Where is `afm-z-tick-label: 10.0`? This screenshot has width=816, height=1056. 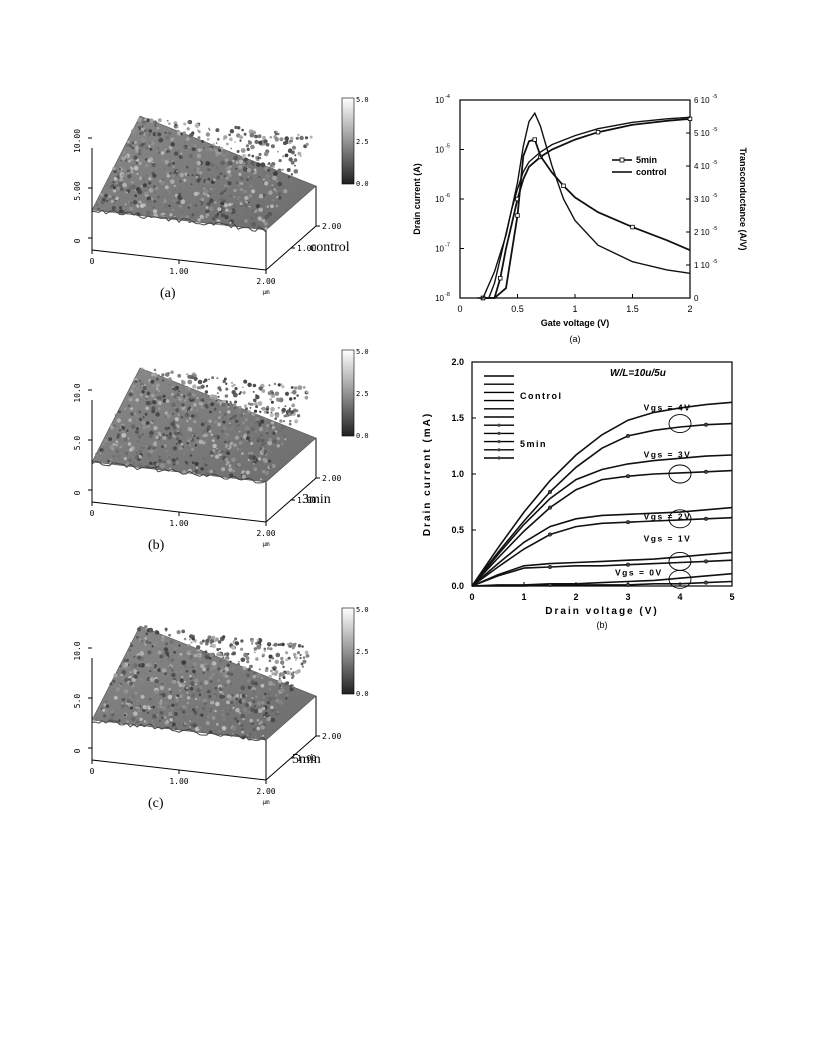
afm-z-tick-label: 10.0 is located at coordinates (77, 392).